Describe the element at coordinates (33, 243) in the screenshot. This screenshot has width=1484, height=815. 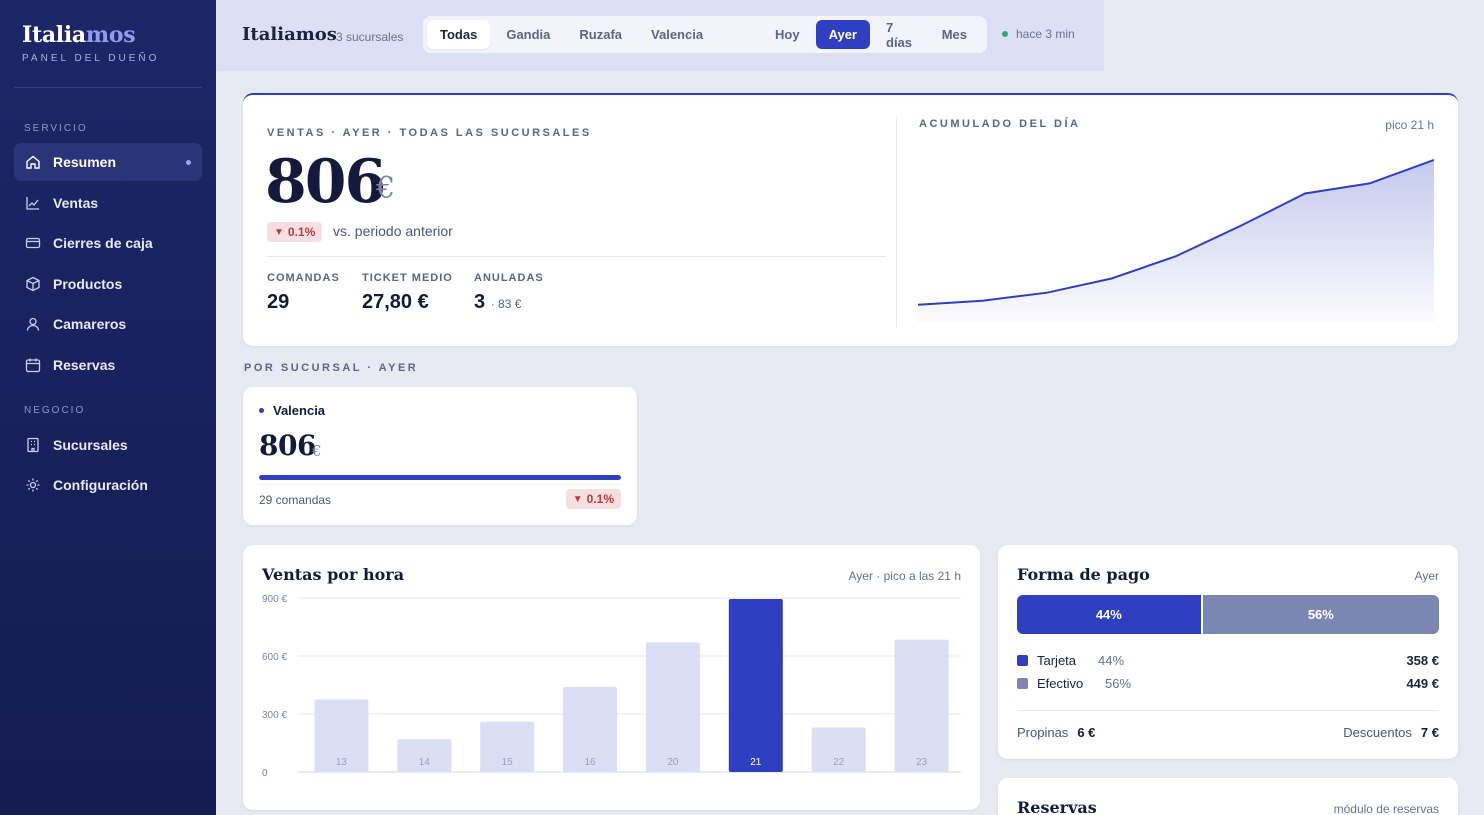
I see `credit-card-icon` at that location.